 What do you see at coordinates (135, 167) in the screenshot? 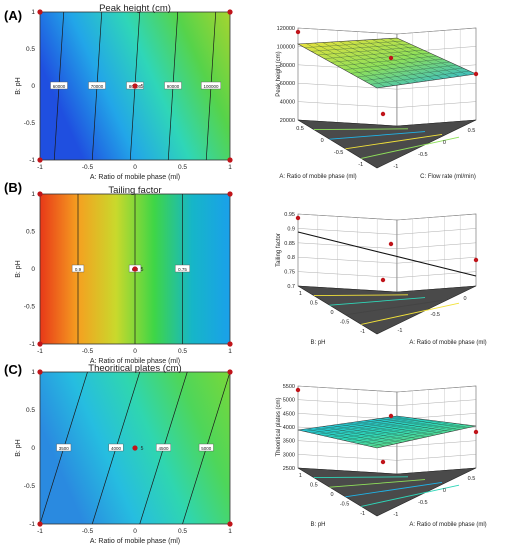
I see `x-tick-label: 0` at bounding box center [135, 167].